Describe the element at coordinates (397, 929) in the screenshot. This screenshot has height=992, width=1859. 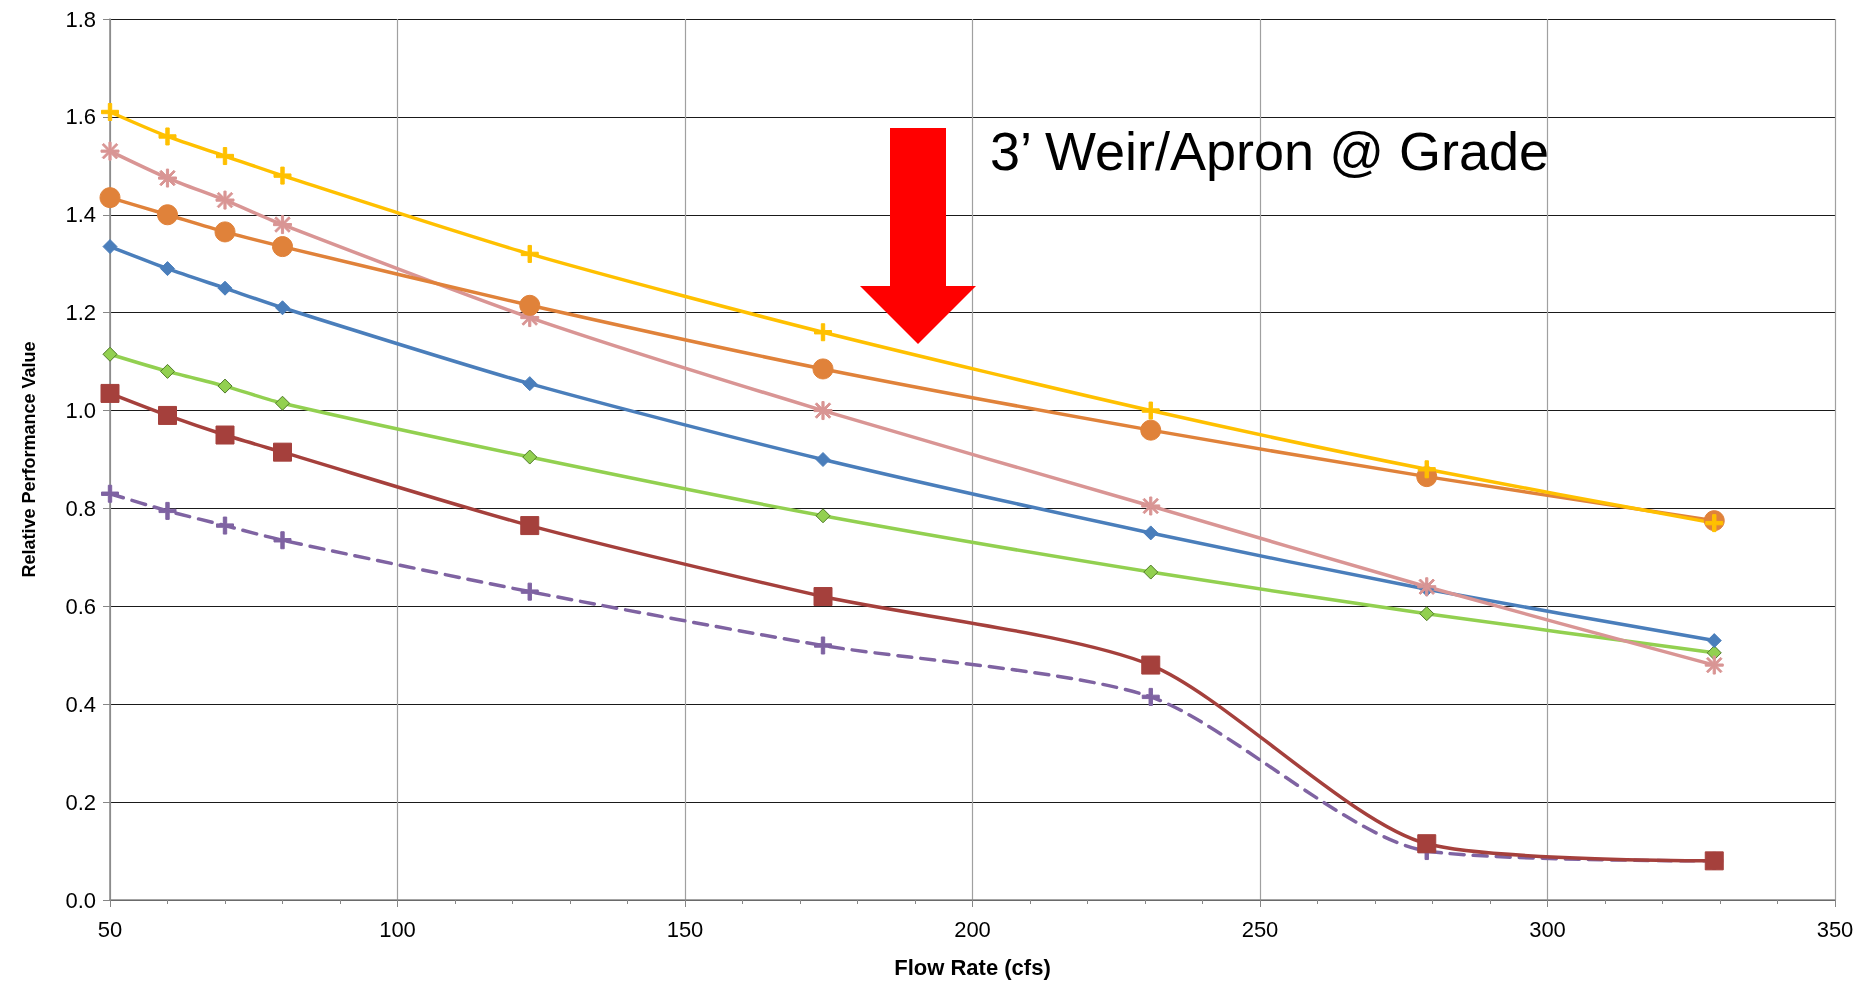
I see `x-tick-label: 100` at that location.